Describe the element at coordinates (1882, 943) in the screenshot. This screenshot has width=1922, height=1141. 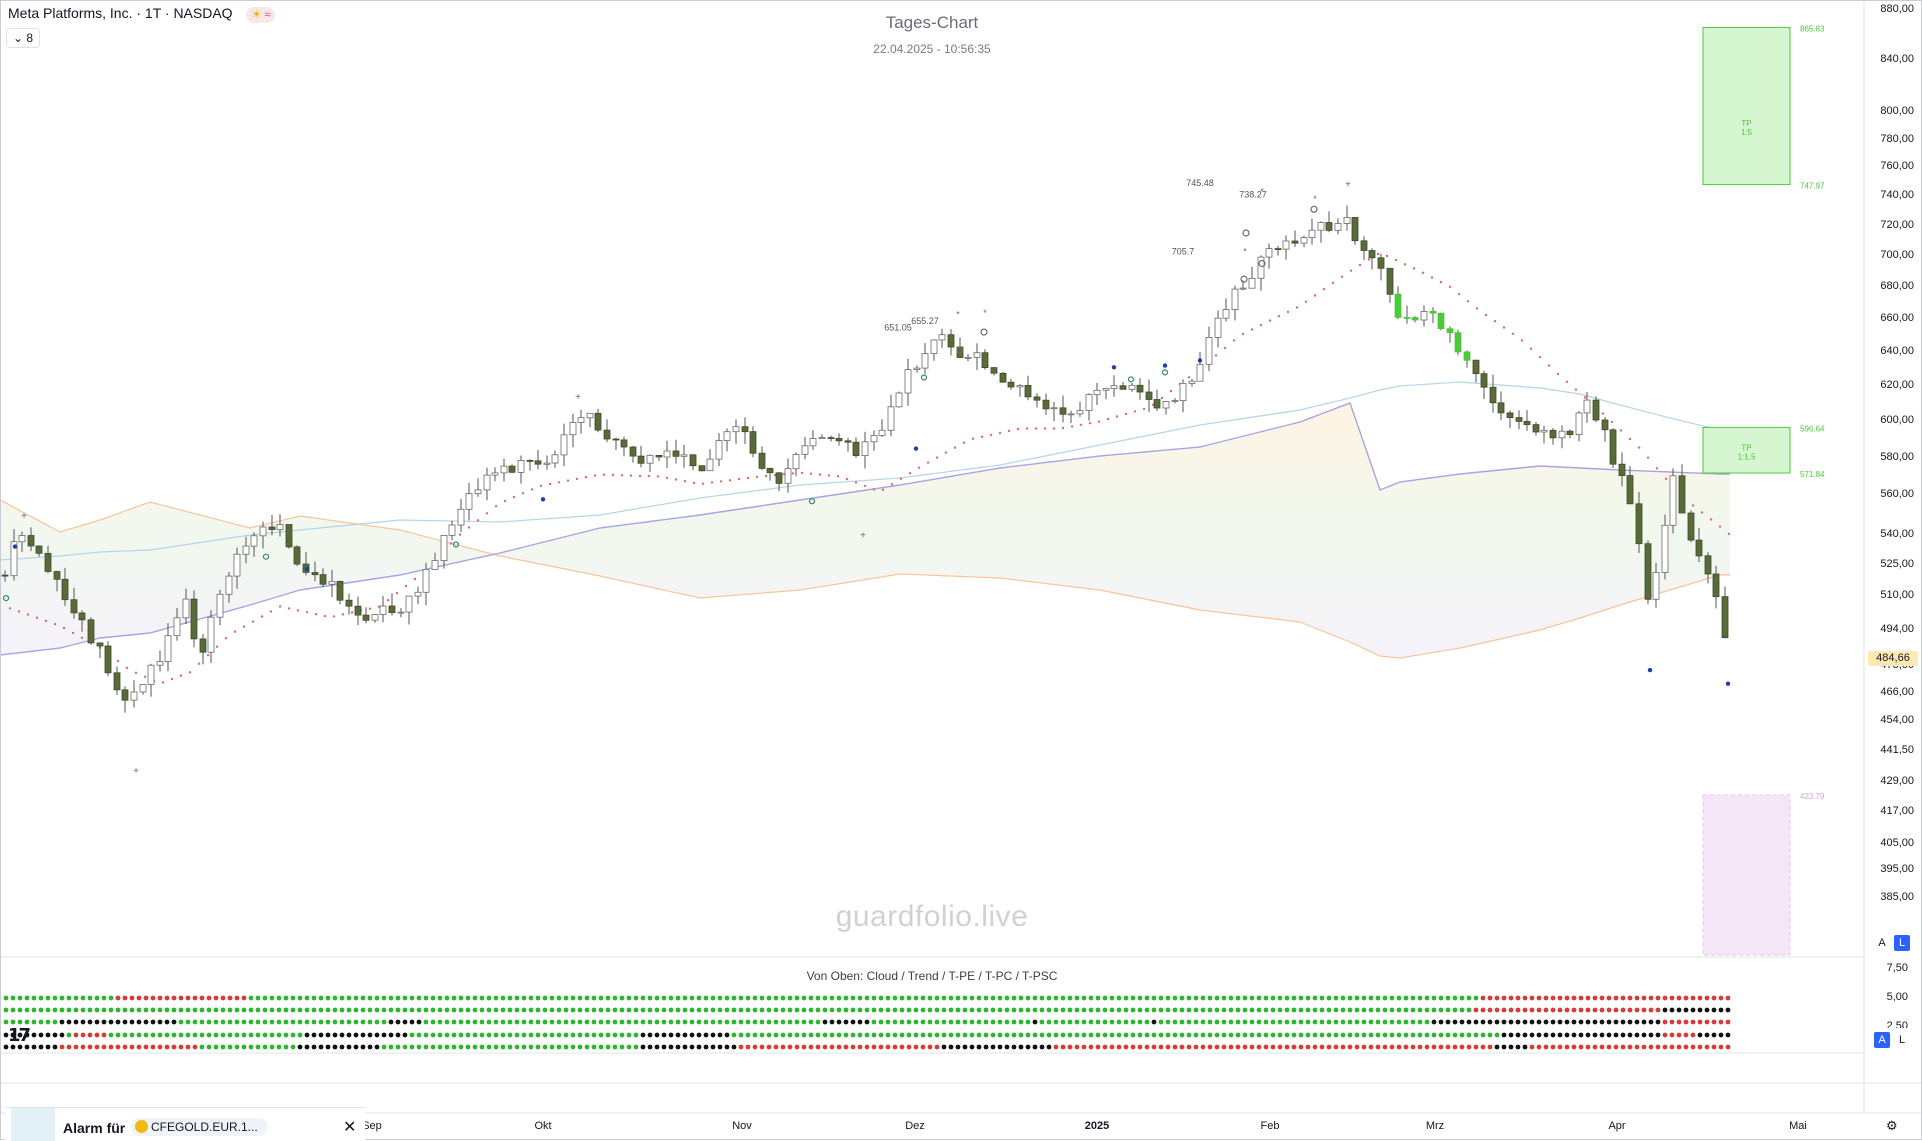
I see `auto-scale-button: A` at that location.